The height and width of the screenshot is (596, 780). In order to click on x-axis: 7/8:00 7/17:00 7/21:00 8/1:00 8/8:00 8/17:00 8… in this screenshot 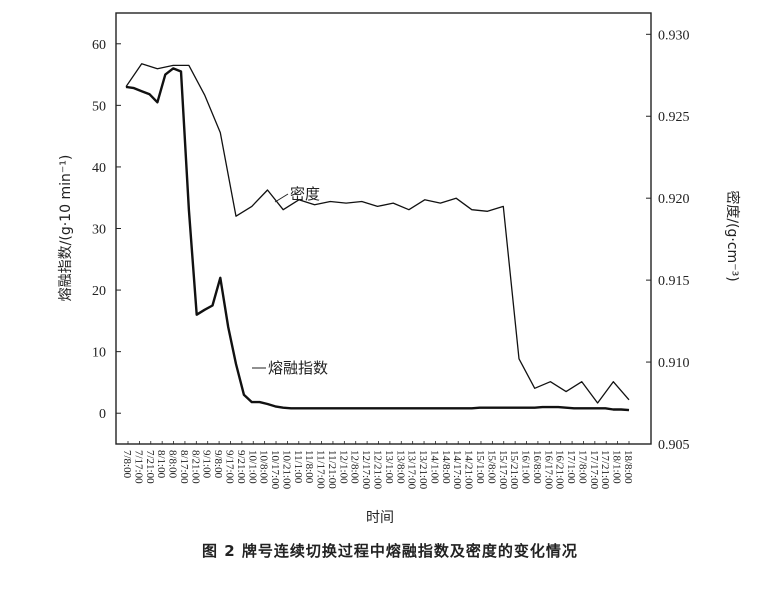, I will do `click(377, 465)`.